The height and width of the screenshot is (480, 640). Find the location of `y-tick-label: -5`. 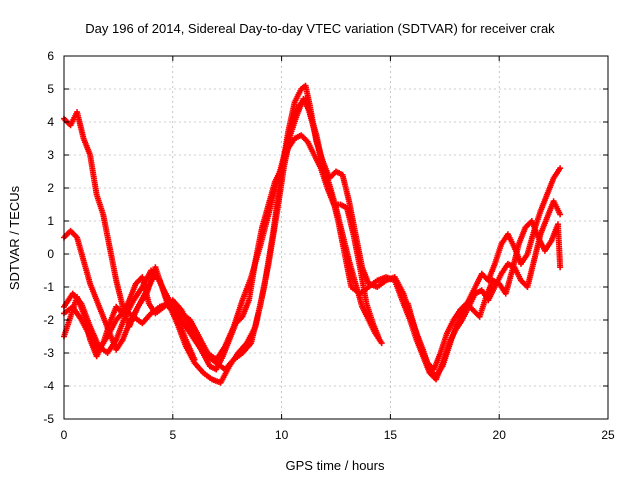

y-tick-label: -5 is located at coordinates (48, 419).